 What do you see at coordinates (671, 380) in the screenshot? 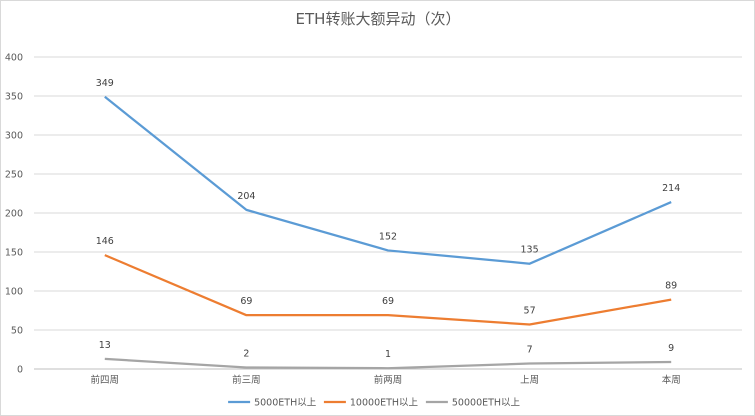
I see `x-tick-label: 本周` at bounding box center [671, 380].